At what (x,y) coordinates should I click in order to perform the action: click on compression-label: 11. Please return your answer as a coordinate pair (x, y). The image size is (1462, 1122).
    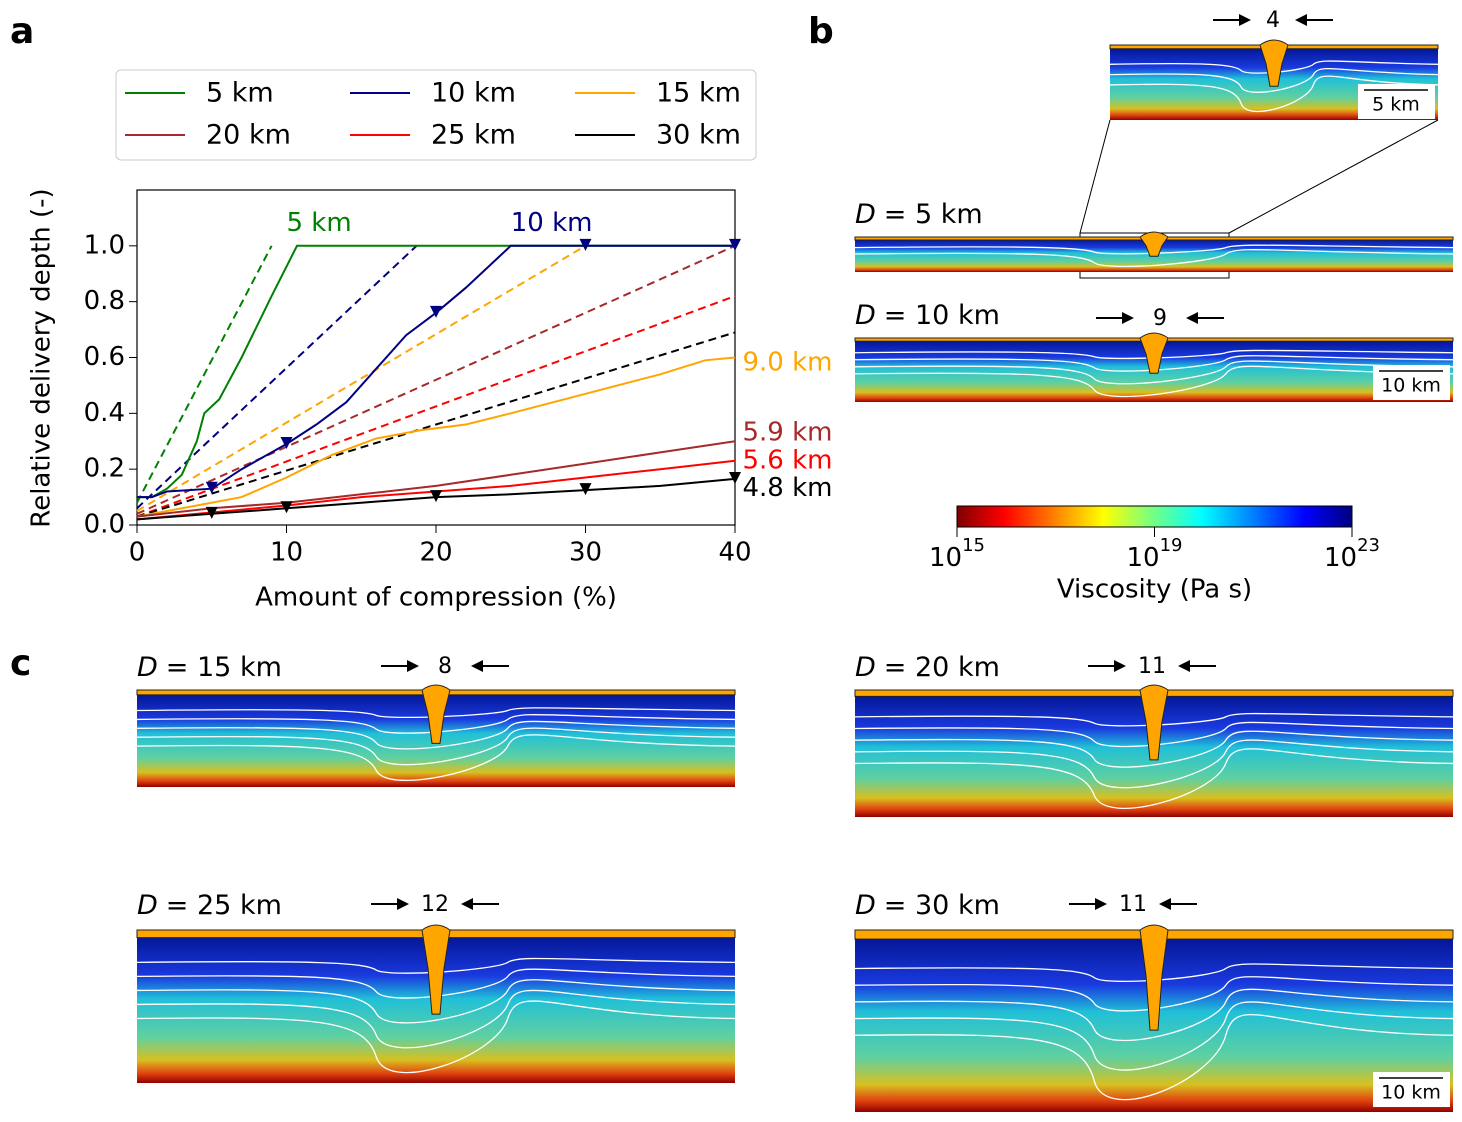
    Looking at the image, I should click on (1133, 904).